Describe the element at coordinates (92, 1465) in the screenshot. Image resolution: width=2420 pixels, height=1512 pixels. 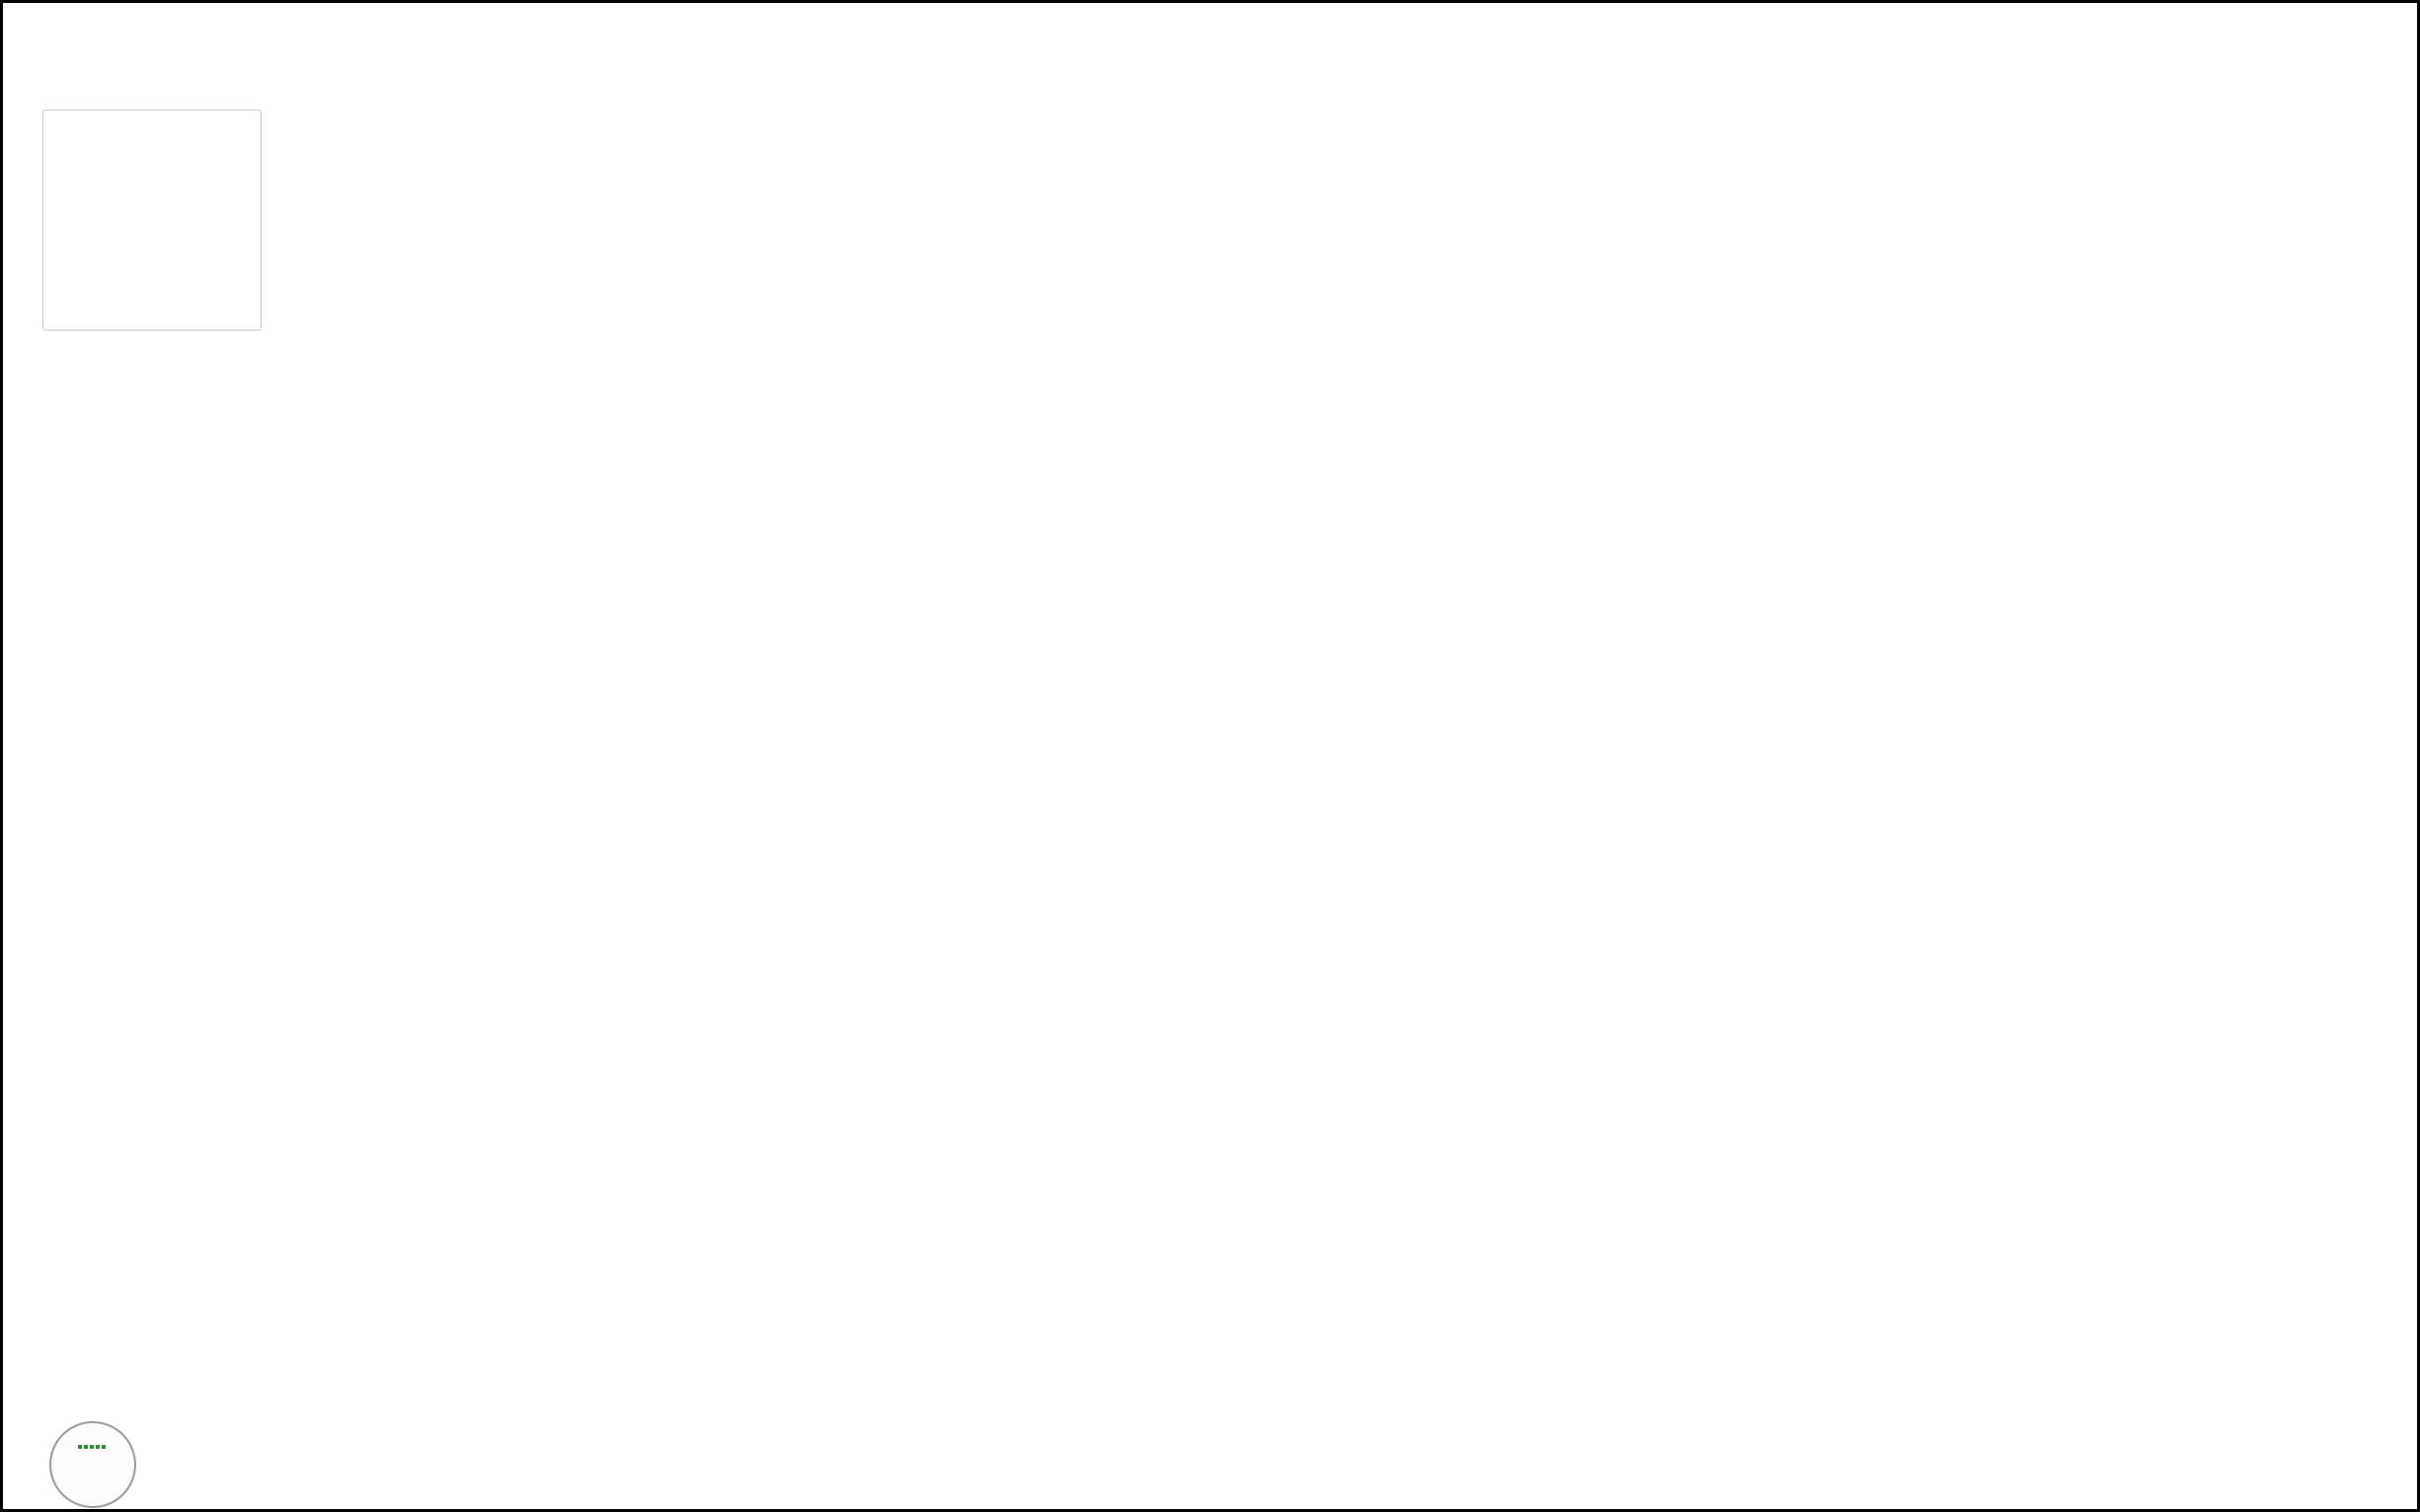
I see `sounderpy-logo` at that location.